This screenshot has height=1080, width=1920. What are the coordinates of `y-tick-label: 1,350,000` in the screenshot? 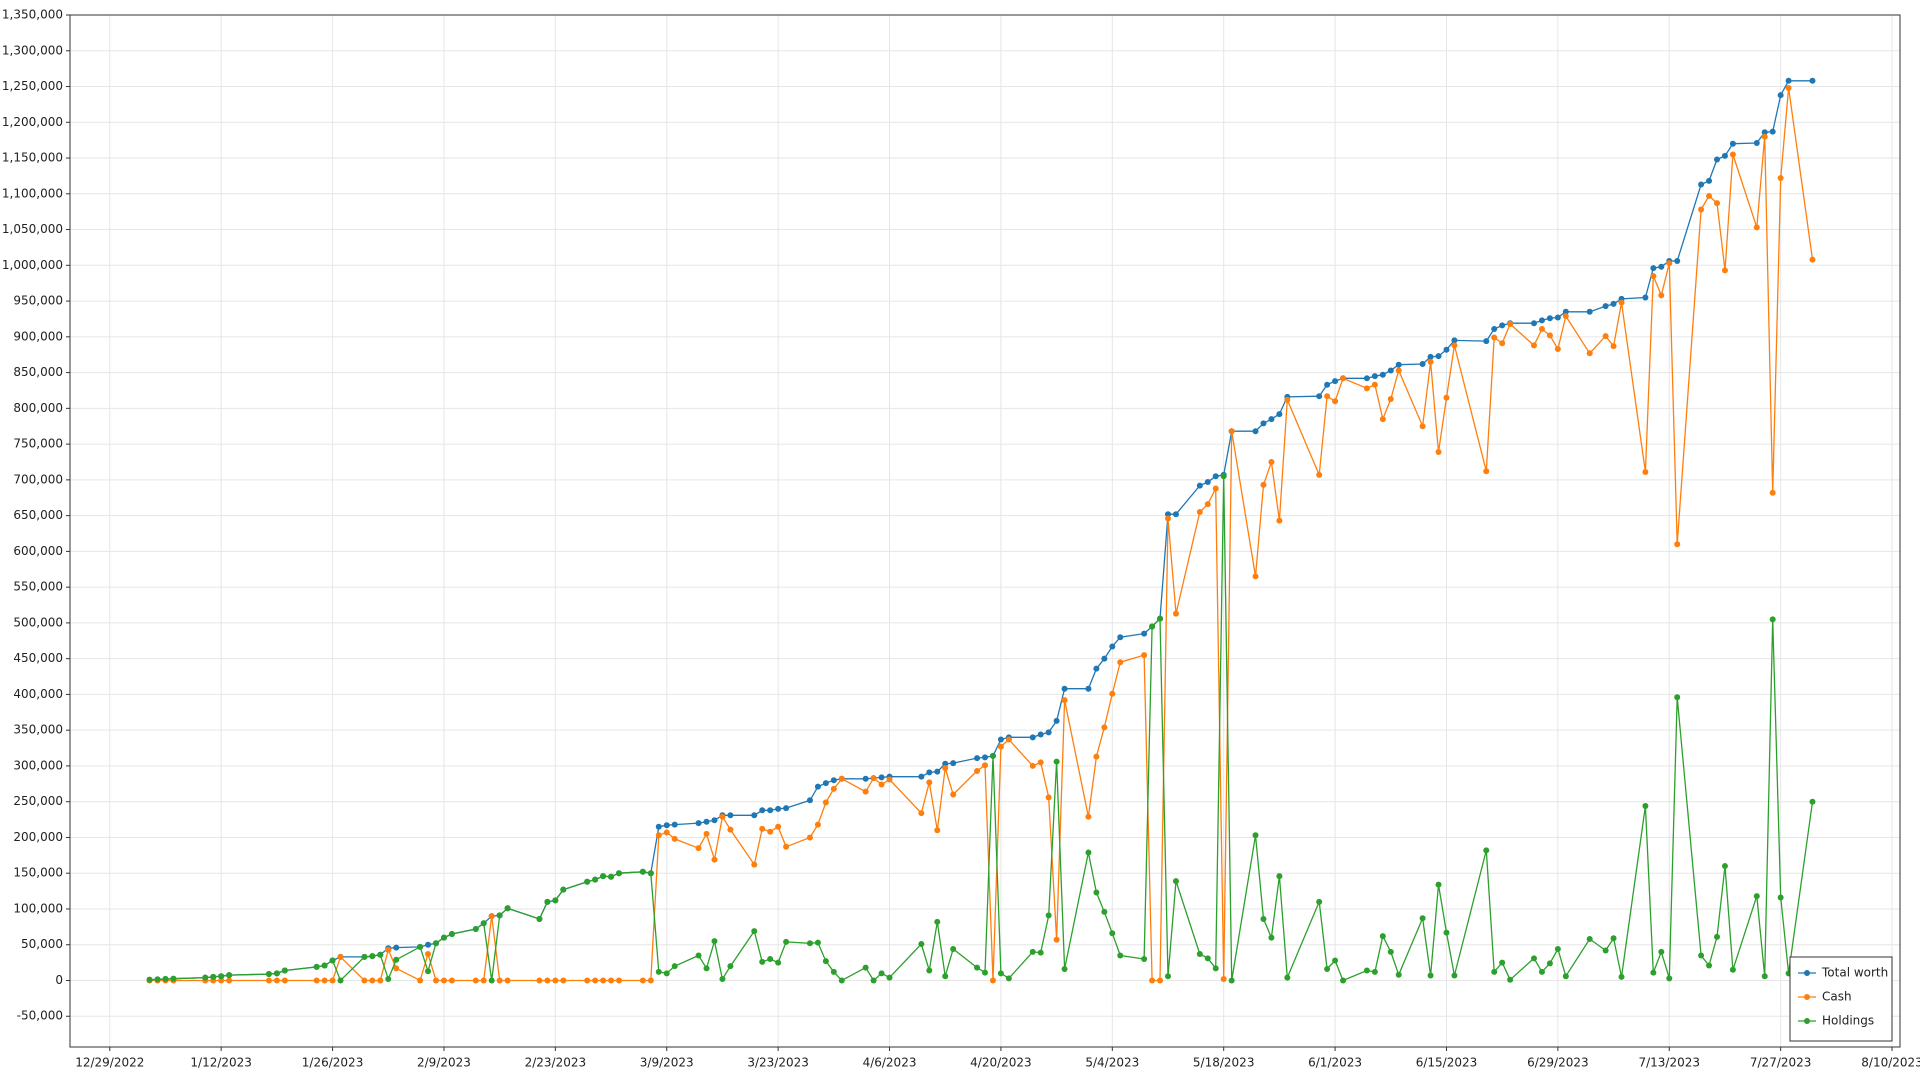 It's located at (32, 15).